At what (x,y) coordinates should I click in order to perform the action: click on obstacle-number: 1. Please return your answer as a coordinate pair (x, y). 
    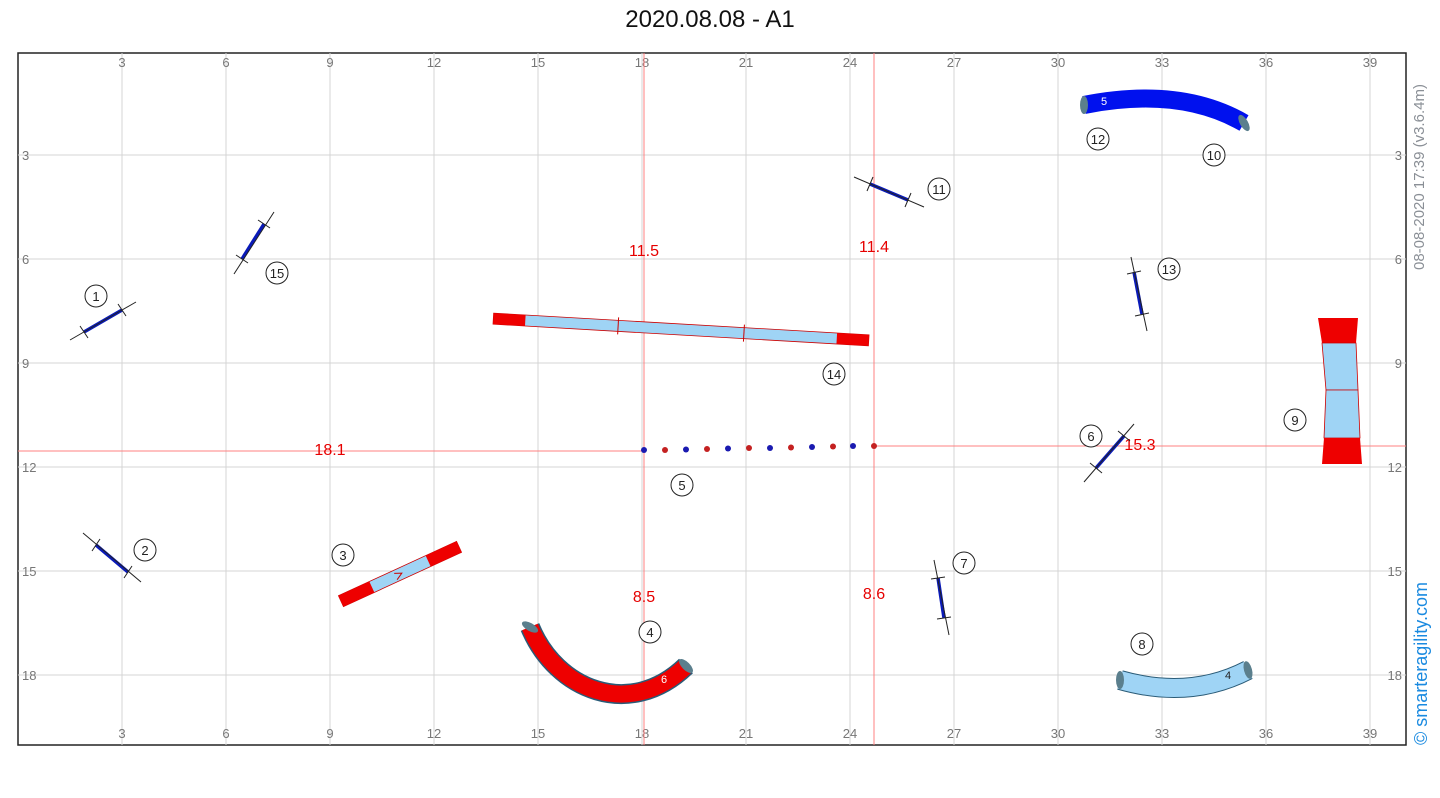
    Looking at the image, I should click on (95, 296).